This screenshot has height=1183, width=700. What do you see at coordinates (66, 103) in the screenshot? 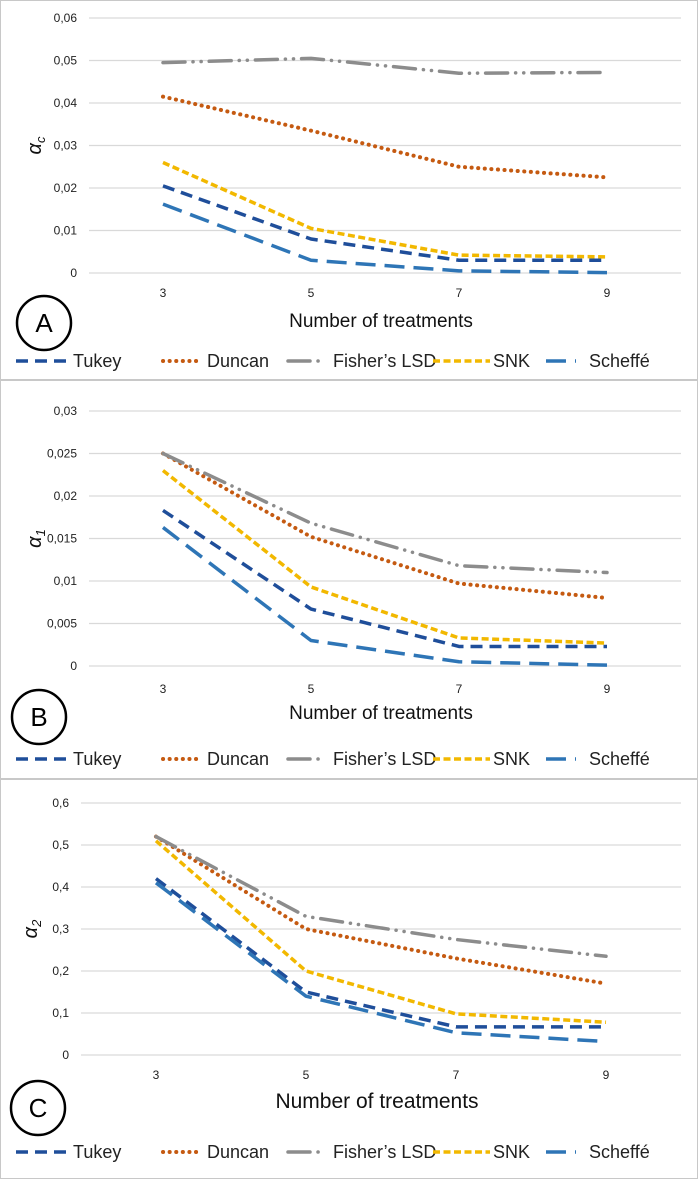
I see `y-tick-label: 0,04` at bounding box center [66, 103].